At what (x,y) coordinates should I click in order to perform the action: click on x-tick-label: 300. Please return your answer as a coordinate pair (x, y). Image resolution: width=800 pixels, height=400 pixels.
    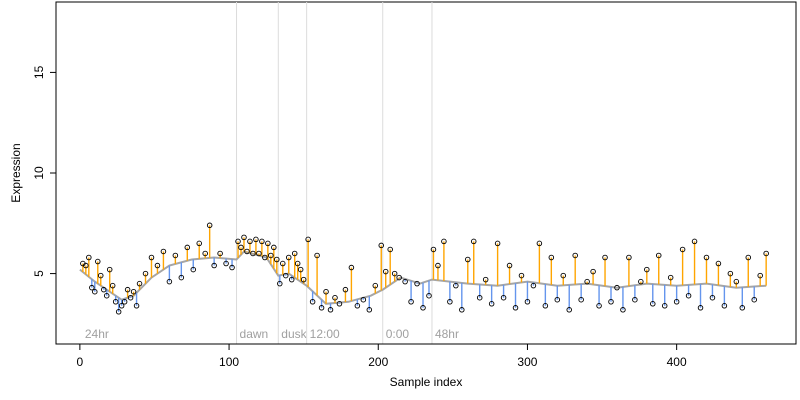
    Looking at the image, I should click on (527, 362).